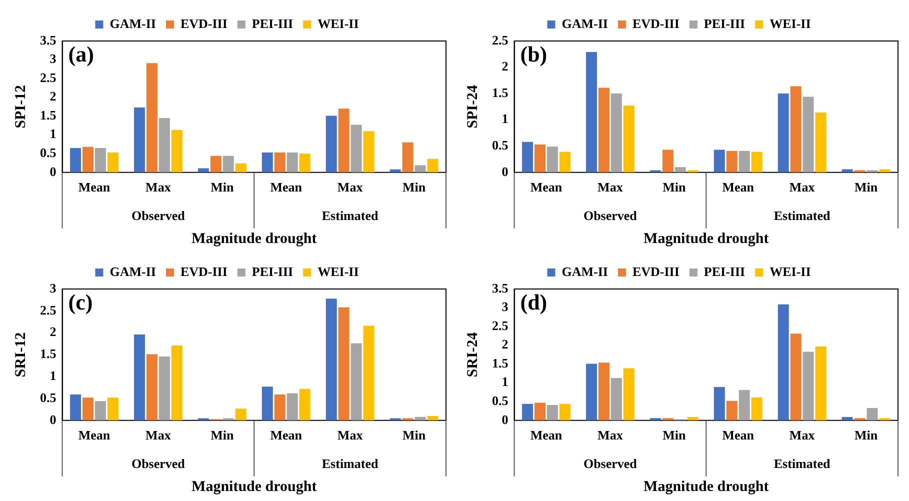  I want to click on chart-title: (a), so click(81, 54).